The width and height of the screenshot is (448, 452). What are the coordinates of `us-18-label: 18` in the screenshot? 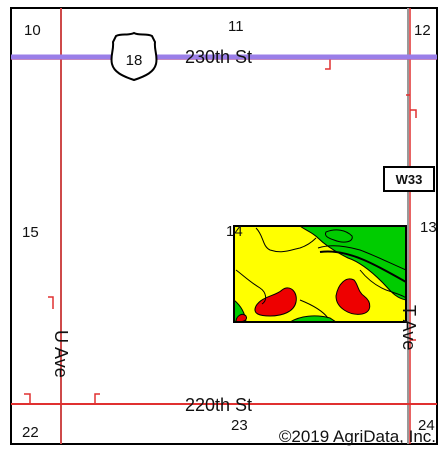 It's located at (134, 60).